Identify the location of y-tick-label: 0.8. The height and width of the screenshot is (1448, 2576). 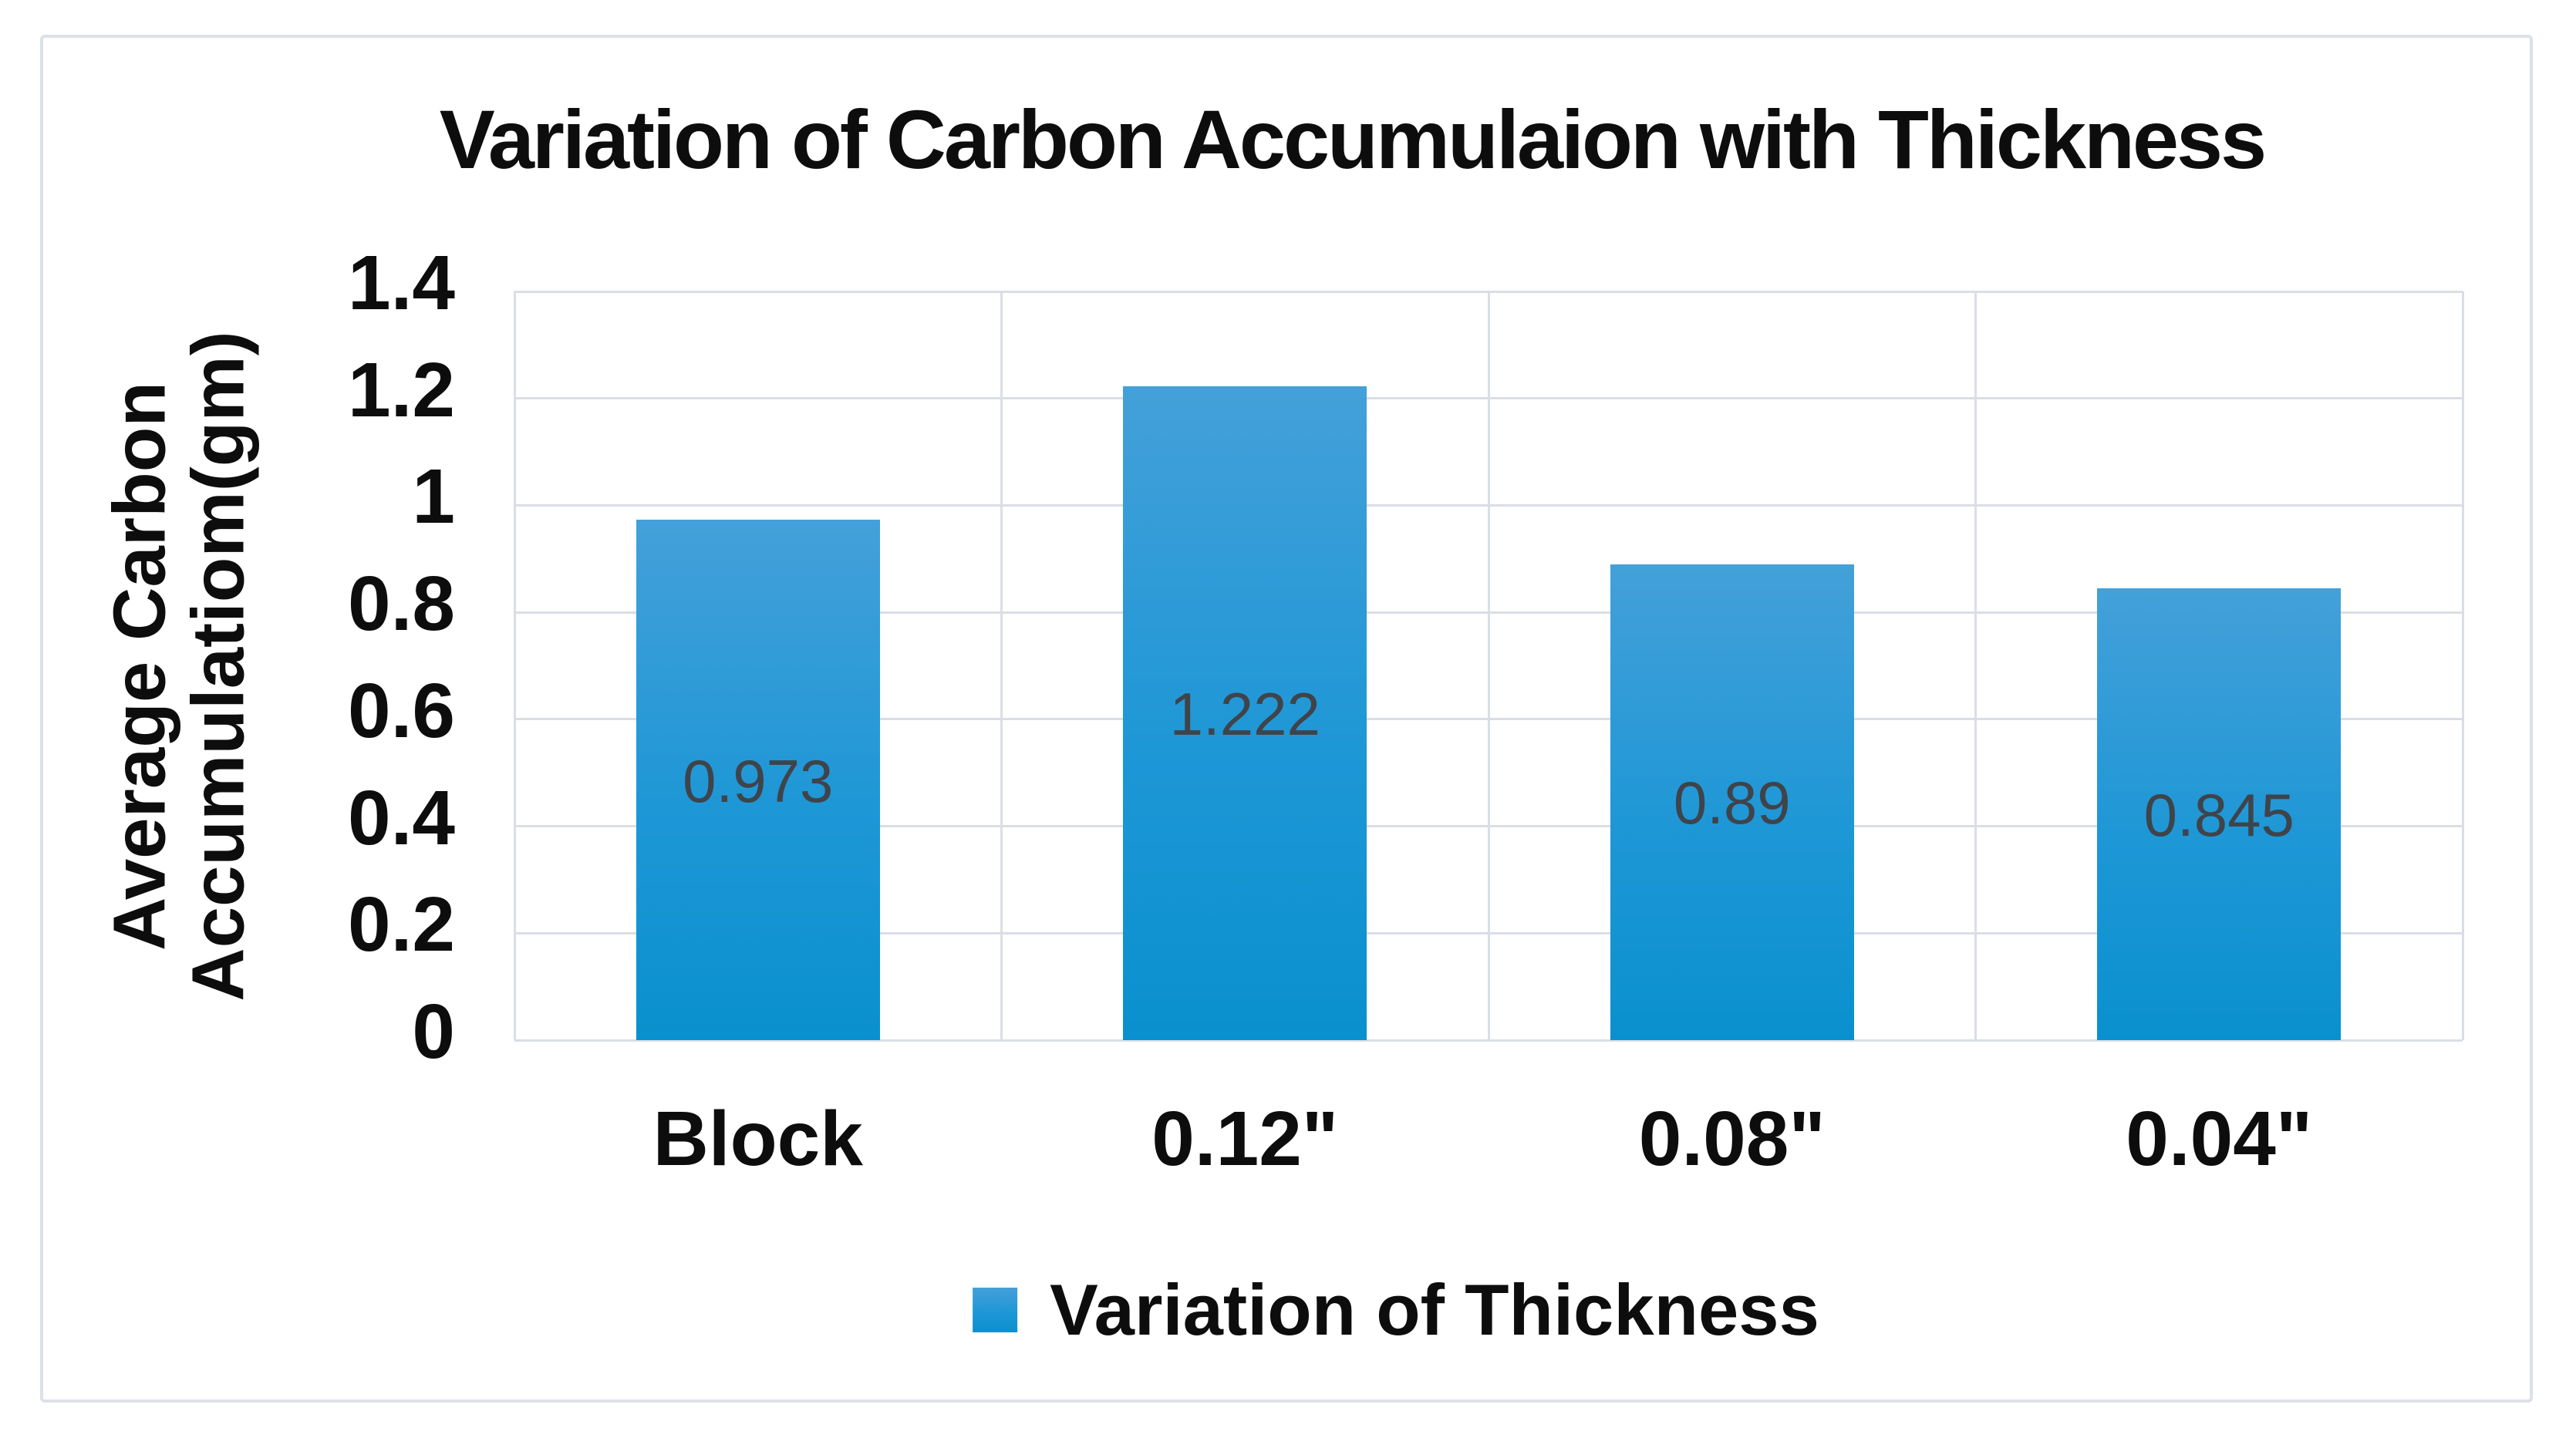
(401, 604).